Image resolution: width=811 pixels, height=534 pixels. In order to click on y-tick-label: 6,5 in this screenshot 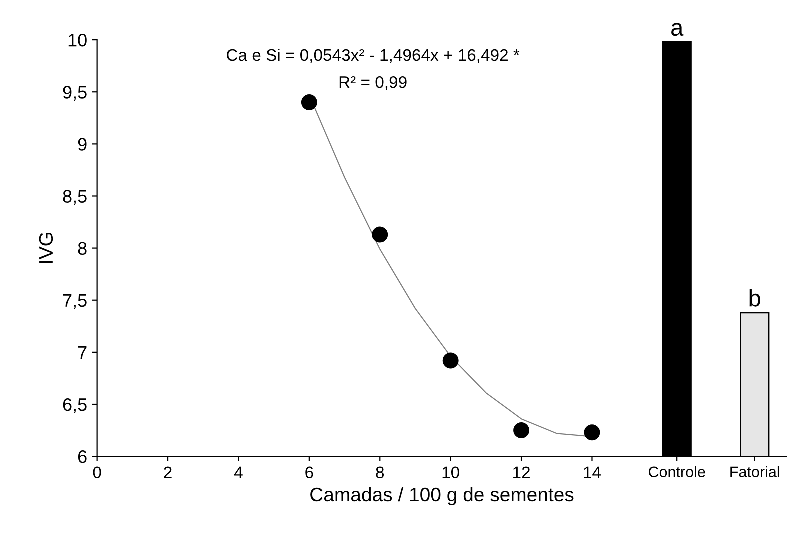, I will do `click(75, 406)`.